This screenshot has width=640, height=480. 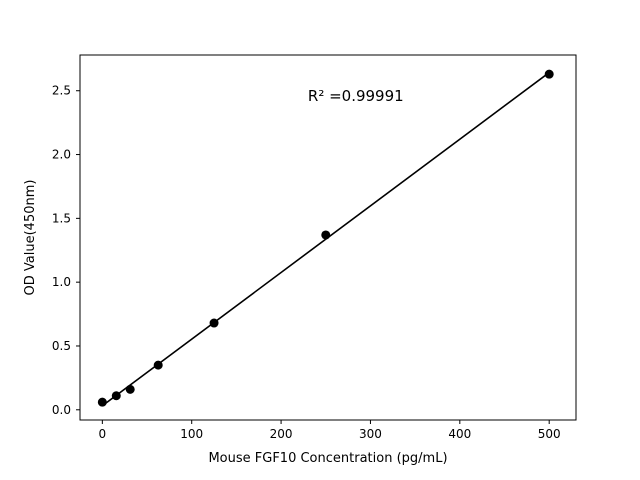 What do you see at coordinates (61, 282) in the screenshot?
I see `y-axis-tick-label: 1.0` at bounding box center [61, 282].